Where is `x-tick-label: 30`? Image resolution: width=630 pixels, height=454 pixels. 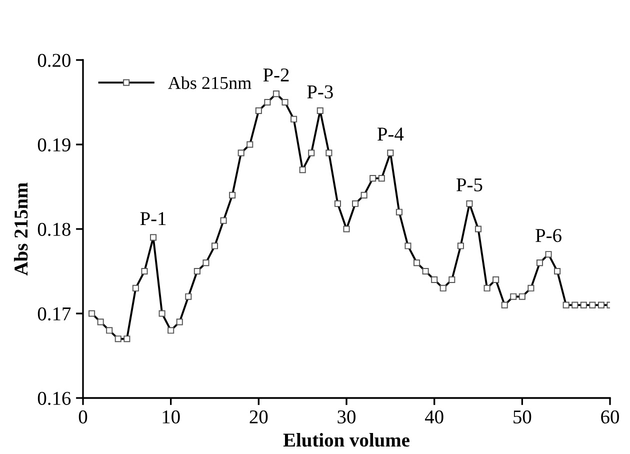
x-tick-label: 30 is located at coordinates (347, 417).